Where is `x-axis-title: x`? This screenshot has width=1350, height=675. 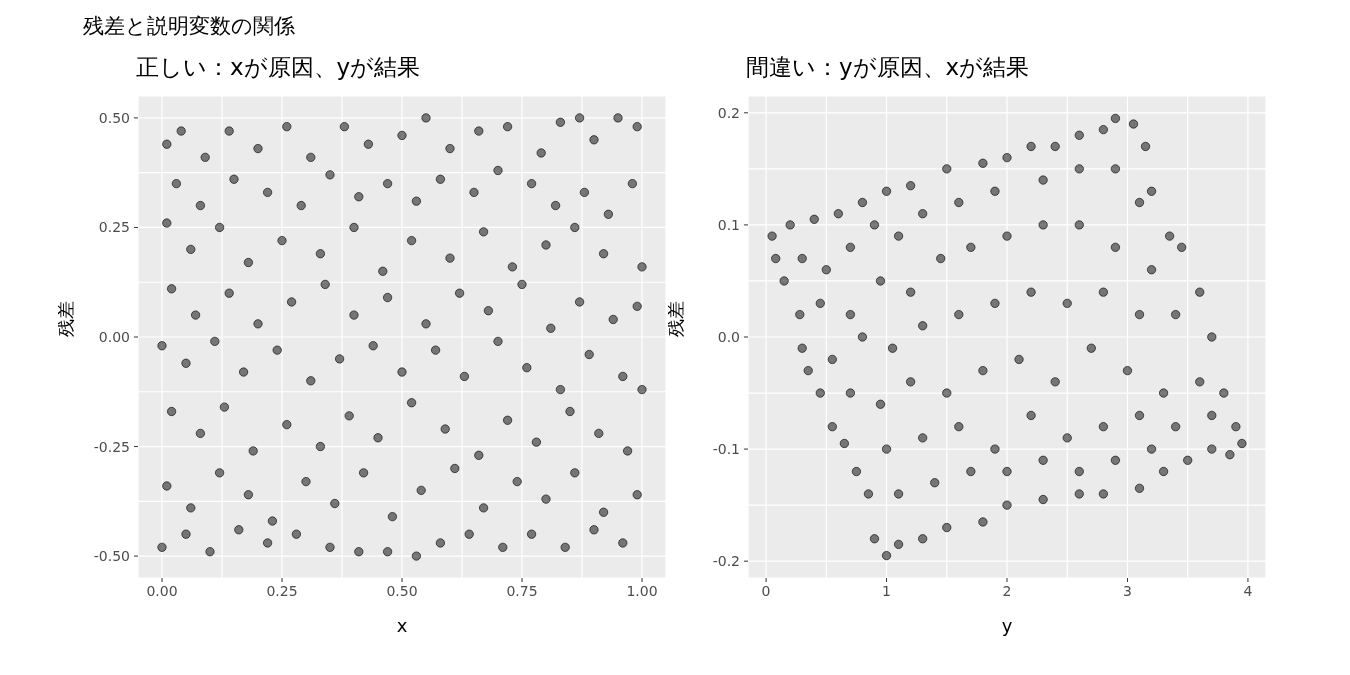
x-axis-title: x is located at coordinates (402, 625).